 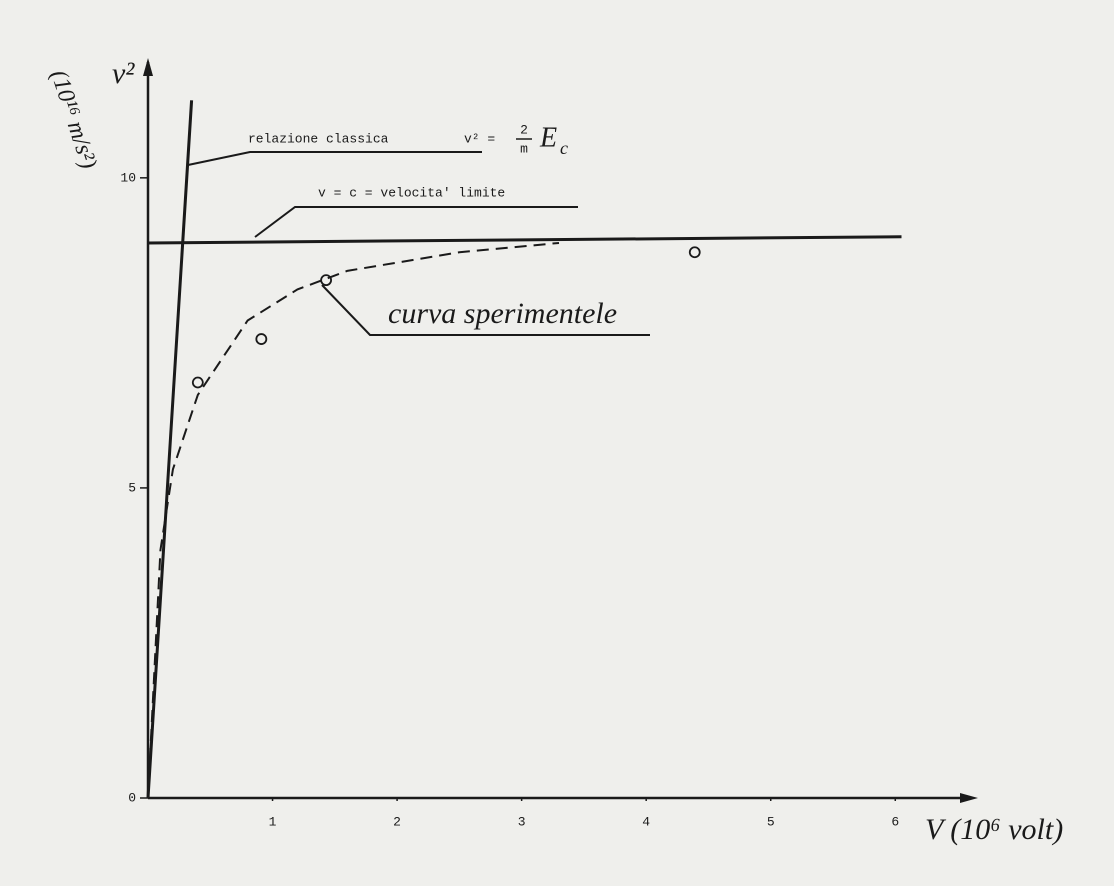 I want to click on formula: c, so click(x=564, y=148).